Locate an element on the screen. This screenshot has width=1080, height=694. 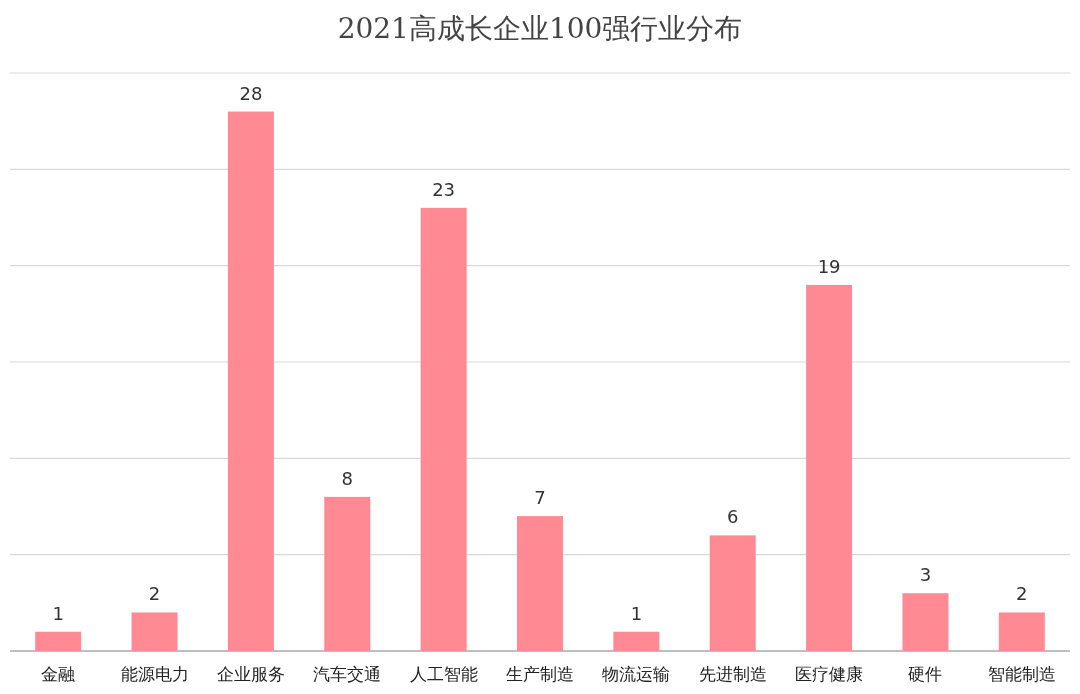
x-tick-label: 物流运输 is located at coordinates (636, 674).